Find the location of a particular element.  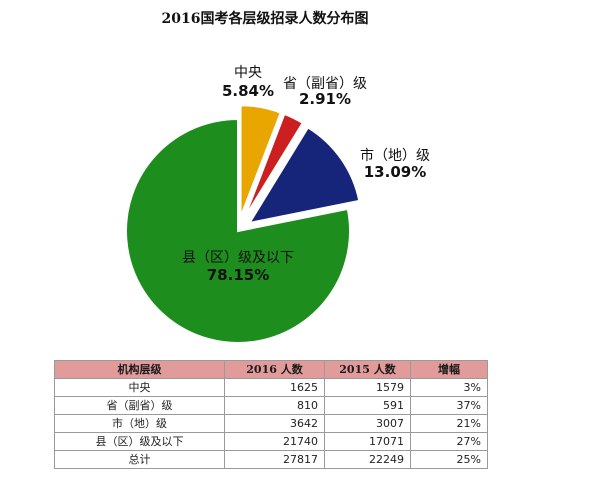

table-row: 省（副省）级 810 591 37% is located at coordinates (271, 405).